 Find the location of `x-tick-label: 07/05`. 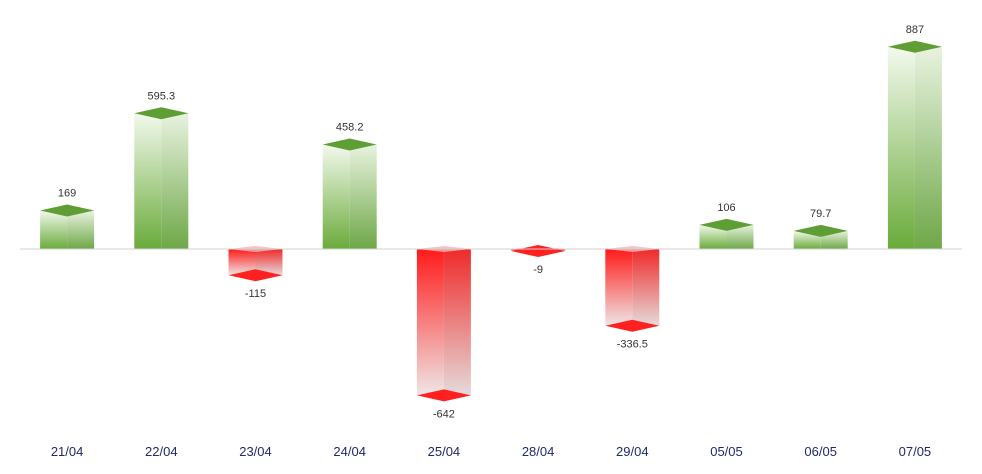

x-tick-label: 07/05 is located at coordinates (915, 451).